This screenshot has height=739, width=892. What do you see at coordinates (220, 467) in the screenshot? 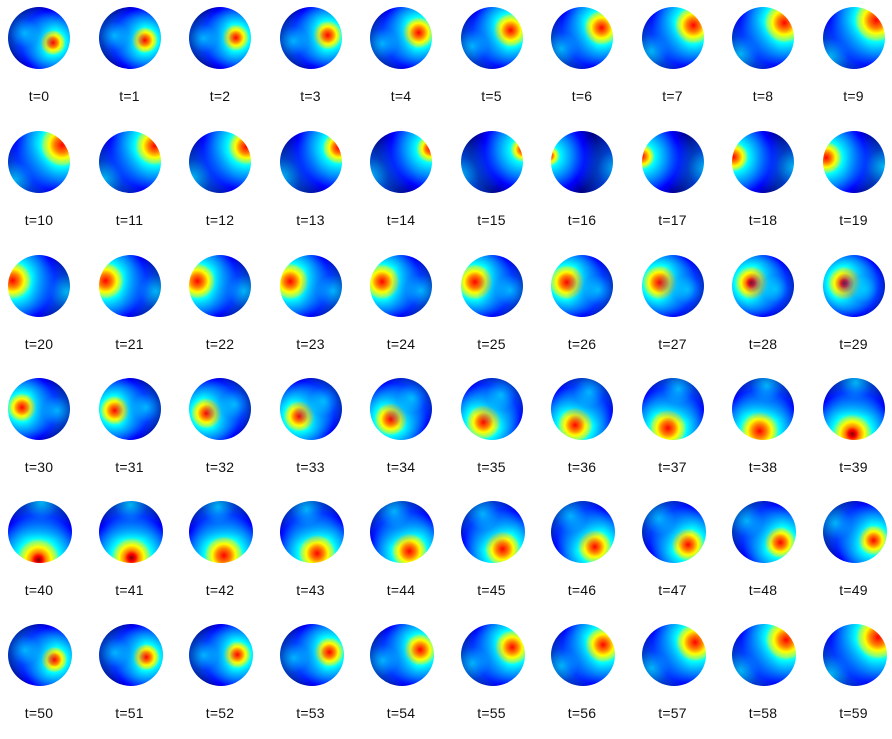
I see `time-label: t=32` at bounding box center [220, 467].